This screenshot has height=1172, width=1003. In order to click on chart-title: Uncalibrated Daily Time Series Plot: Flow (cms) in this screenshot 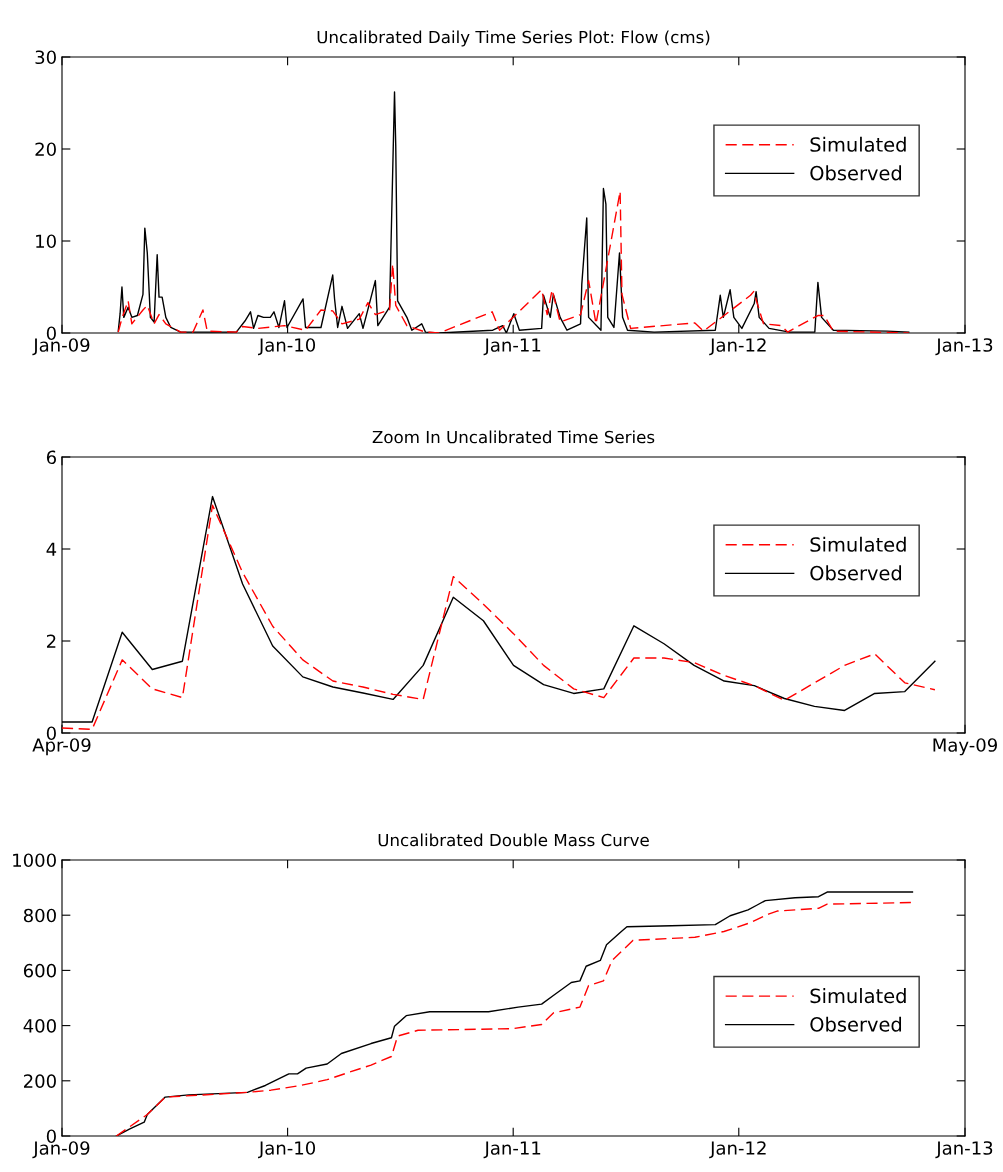, I will do `click(513, 38)`.